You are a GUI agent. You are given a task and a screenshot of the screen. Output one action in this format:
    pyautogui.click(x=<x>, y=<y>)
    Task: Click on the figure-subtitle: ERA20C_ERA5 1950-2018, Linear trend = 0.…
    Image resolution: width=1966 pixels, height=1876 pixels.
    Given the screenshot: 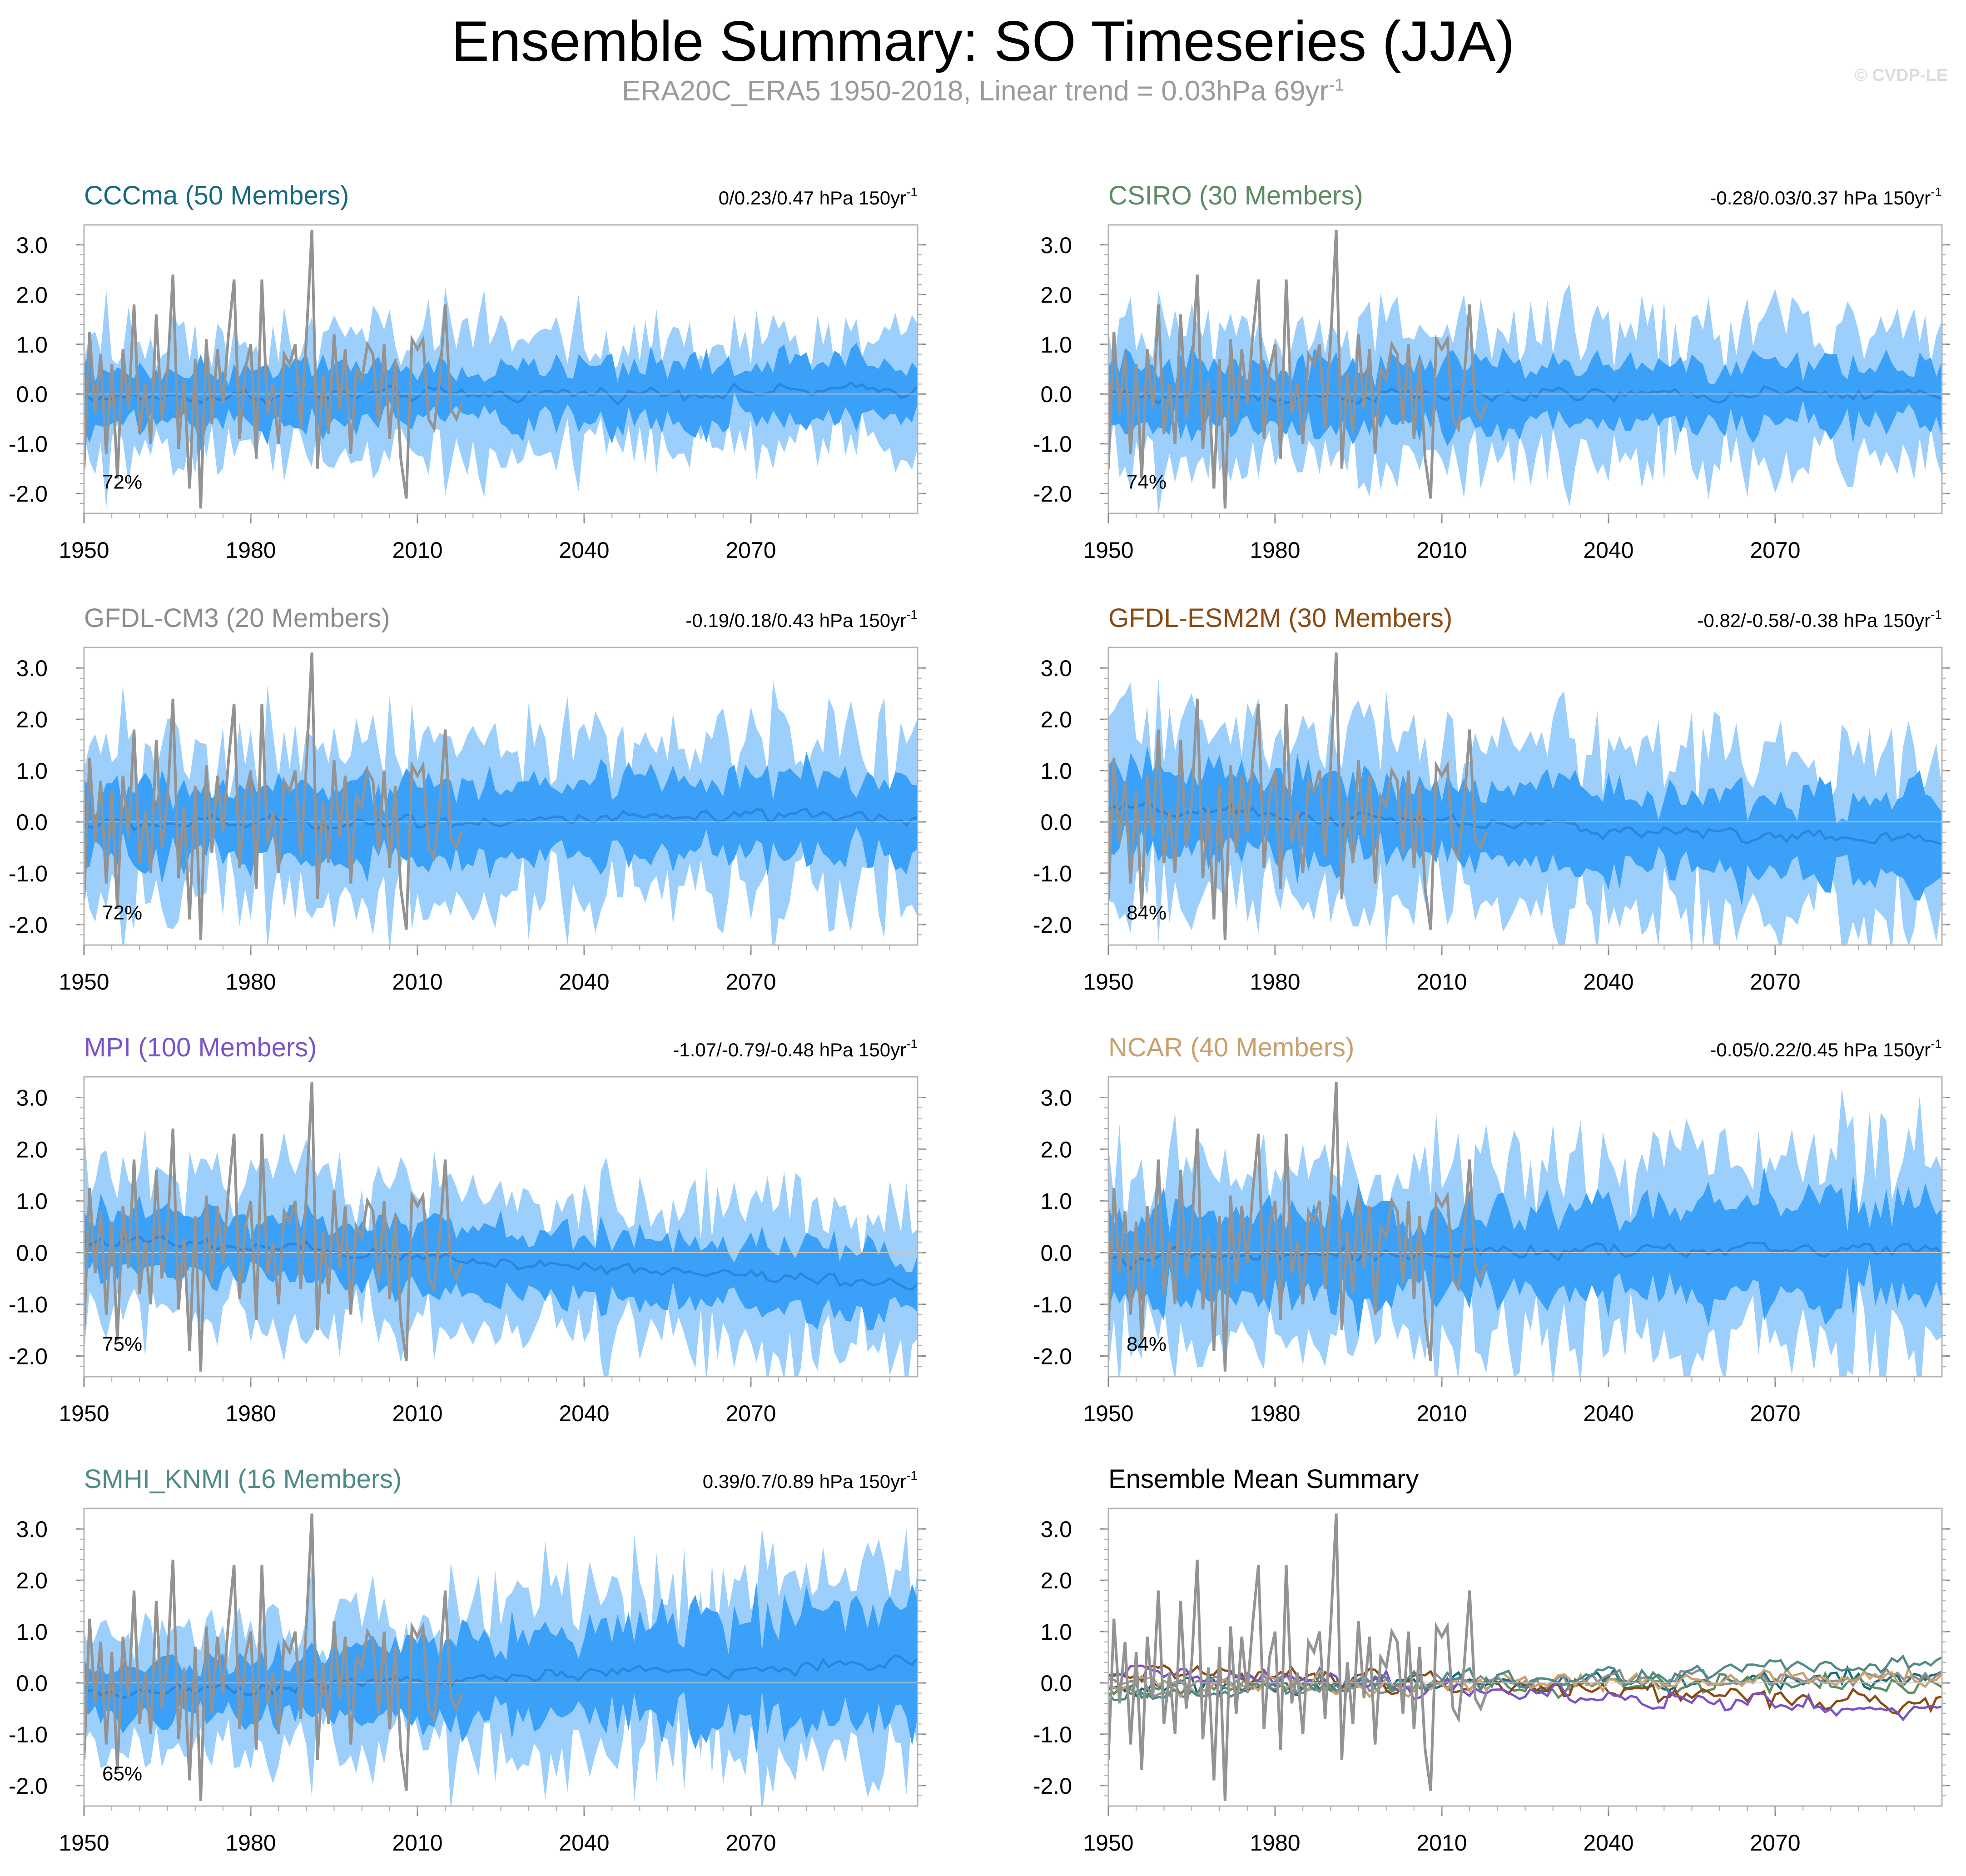 What is the action you would take?
    pyautogui.click(x=983, y=91)
    